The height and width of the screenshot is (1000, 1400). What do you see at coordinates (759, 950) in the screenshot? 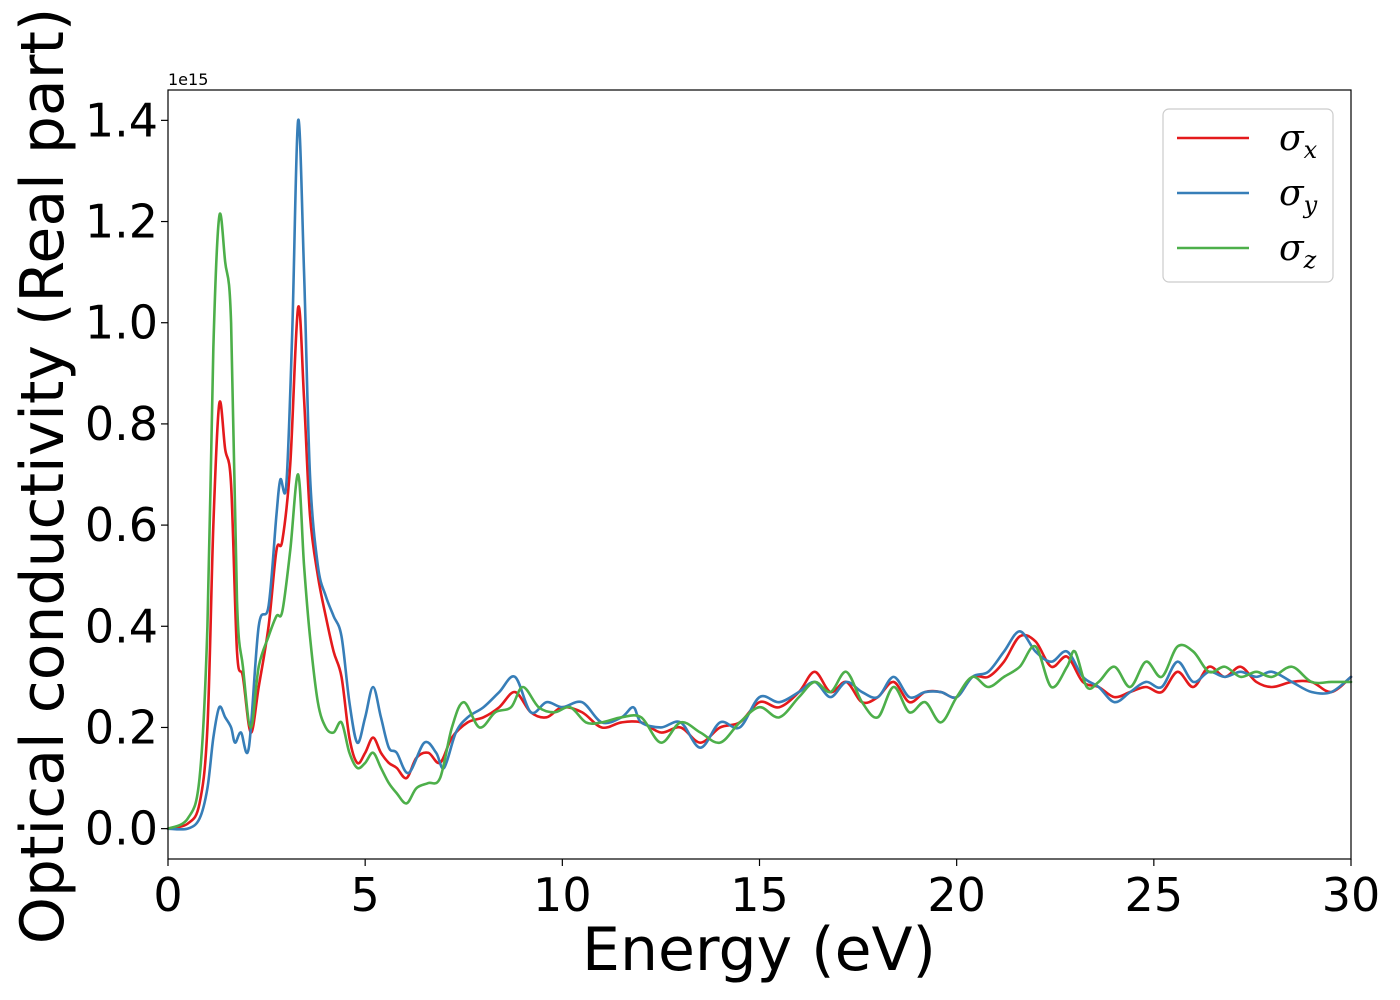
I see `x-axis-title: Energy (eV)` at bounding box center [759, 950].